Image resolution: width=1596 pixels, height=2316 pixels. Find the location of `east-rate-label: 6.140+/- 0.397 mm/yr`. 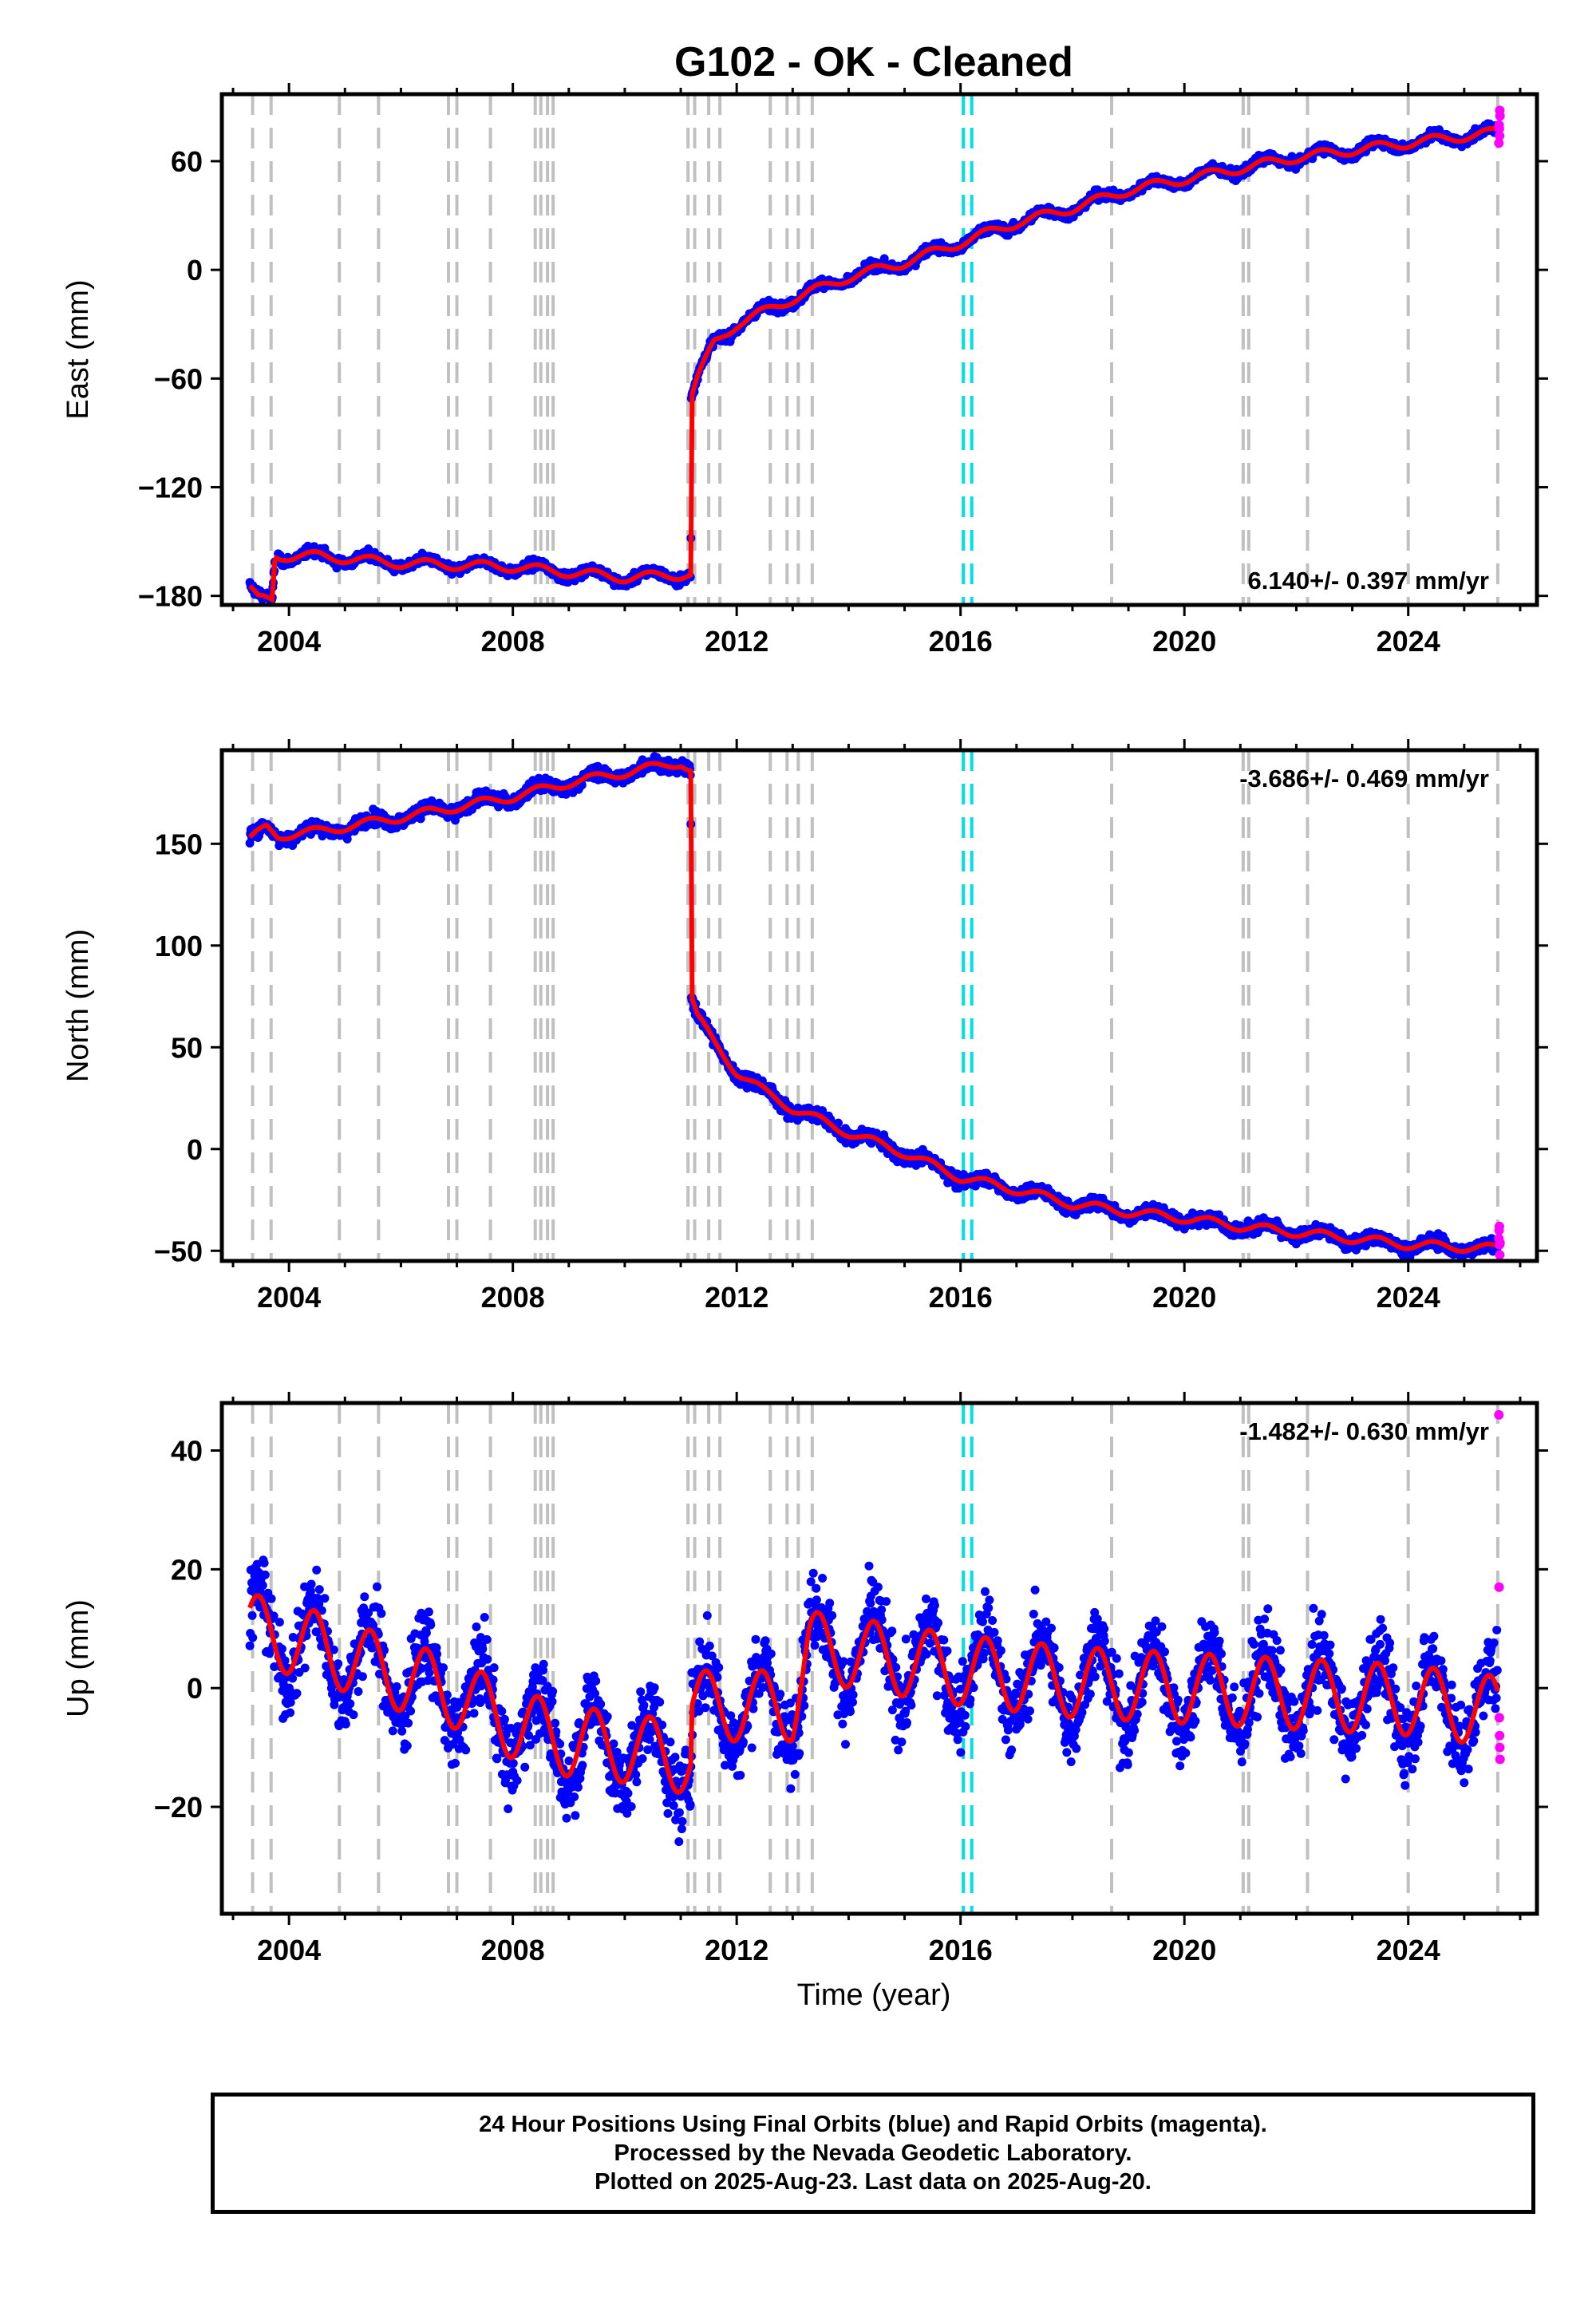

east-rate-label: 6.140+/- 0.397 mm/yr is located at coordinates (1368, 581).